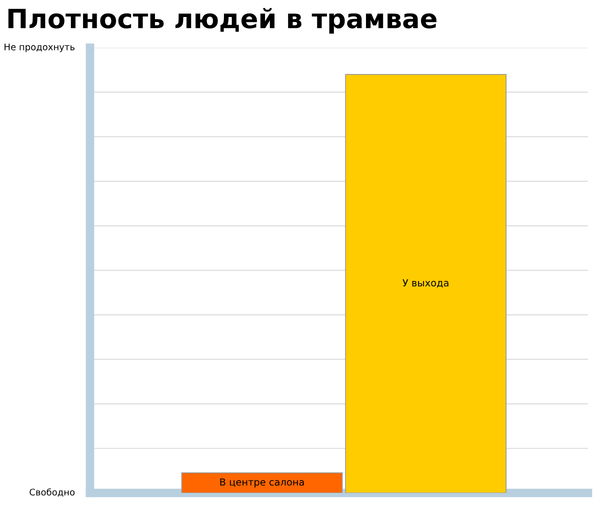 The width and height of the screenshot is (600, 530). What do you see at coordinates (262, 483) in the screenshot?
I see `x-tick-label: В центре салона` at bounding box center [262, 483].